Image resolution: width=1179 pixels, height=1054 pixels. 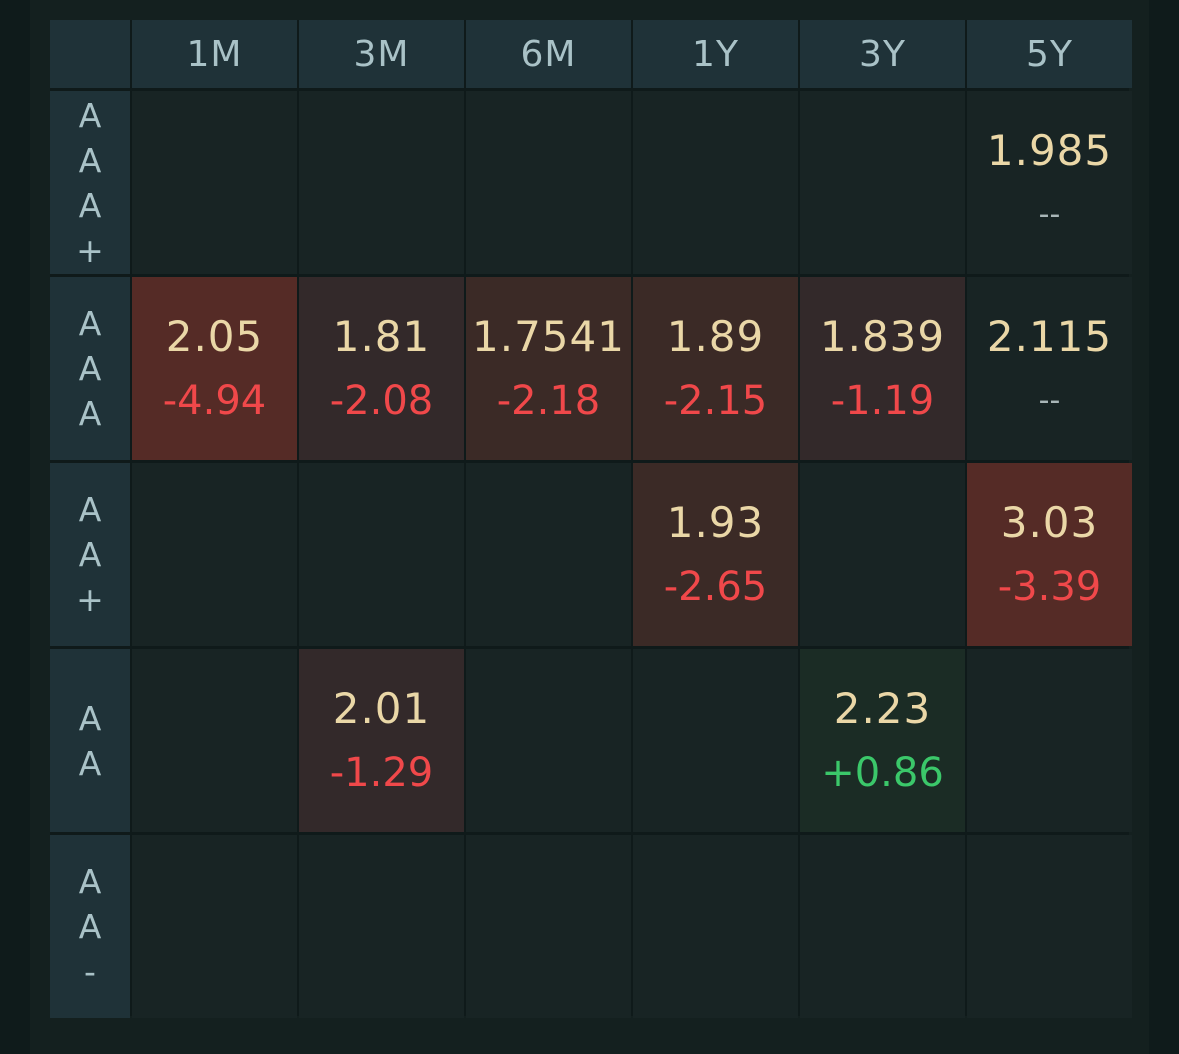 What do you see at coordinates (381, 336) in the screenshot?
I see `yield-value: 1.81` at bounding box center [381, 336].